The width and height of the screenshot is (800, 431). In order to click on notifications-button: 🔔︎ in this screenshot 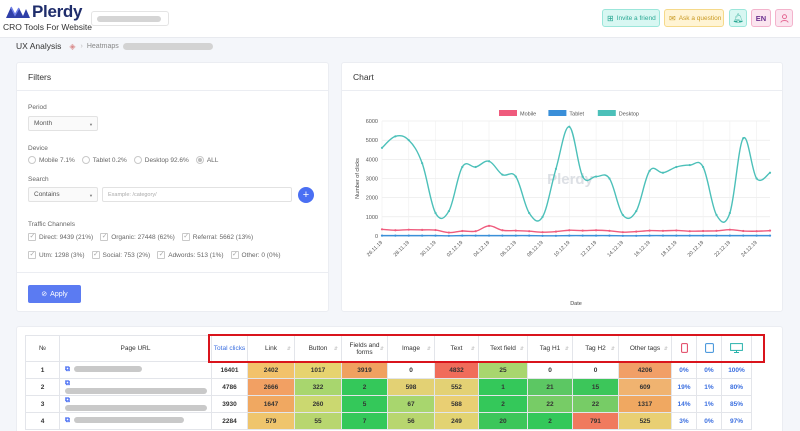, I will do `click(738, 18)`.